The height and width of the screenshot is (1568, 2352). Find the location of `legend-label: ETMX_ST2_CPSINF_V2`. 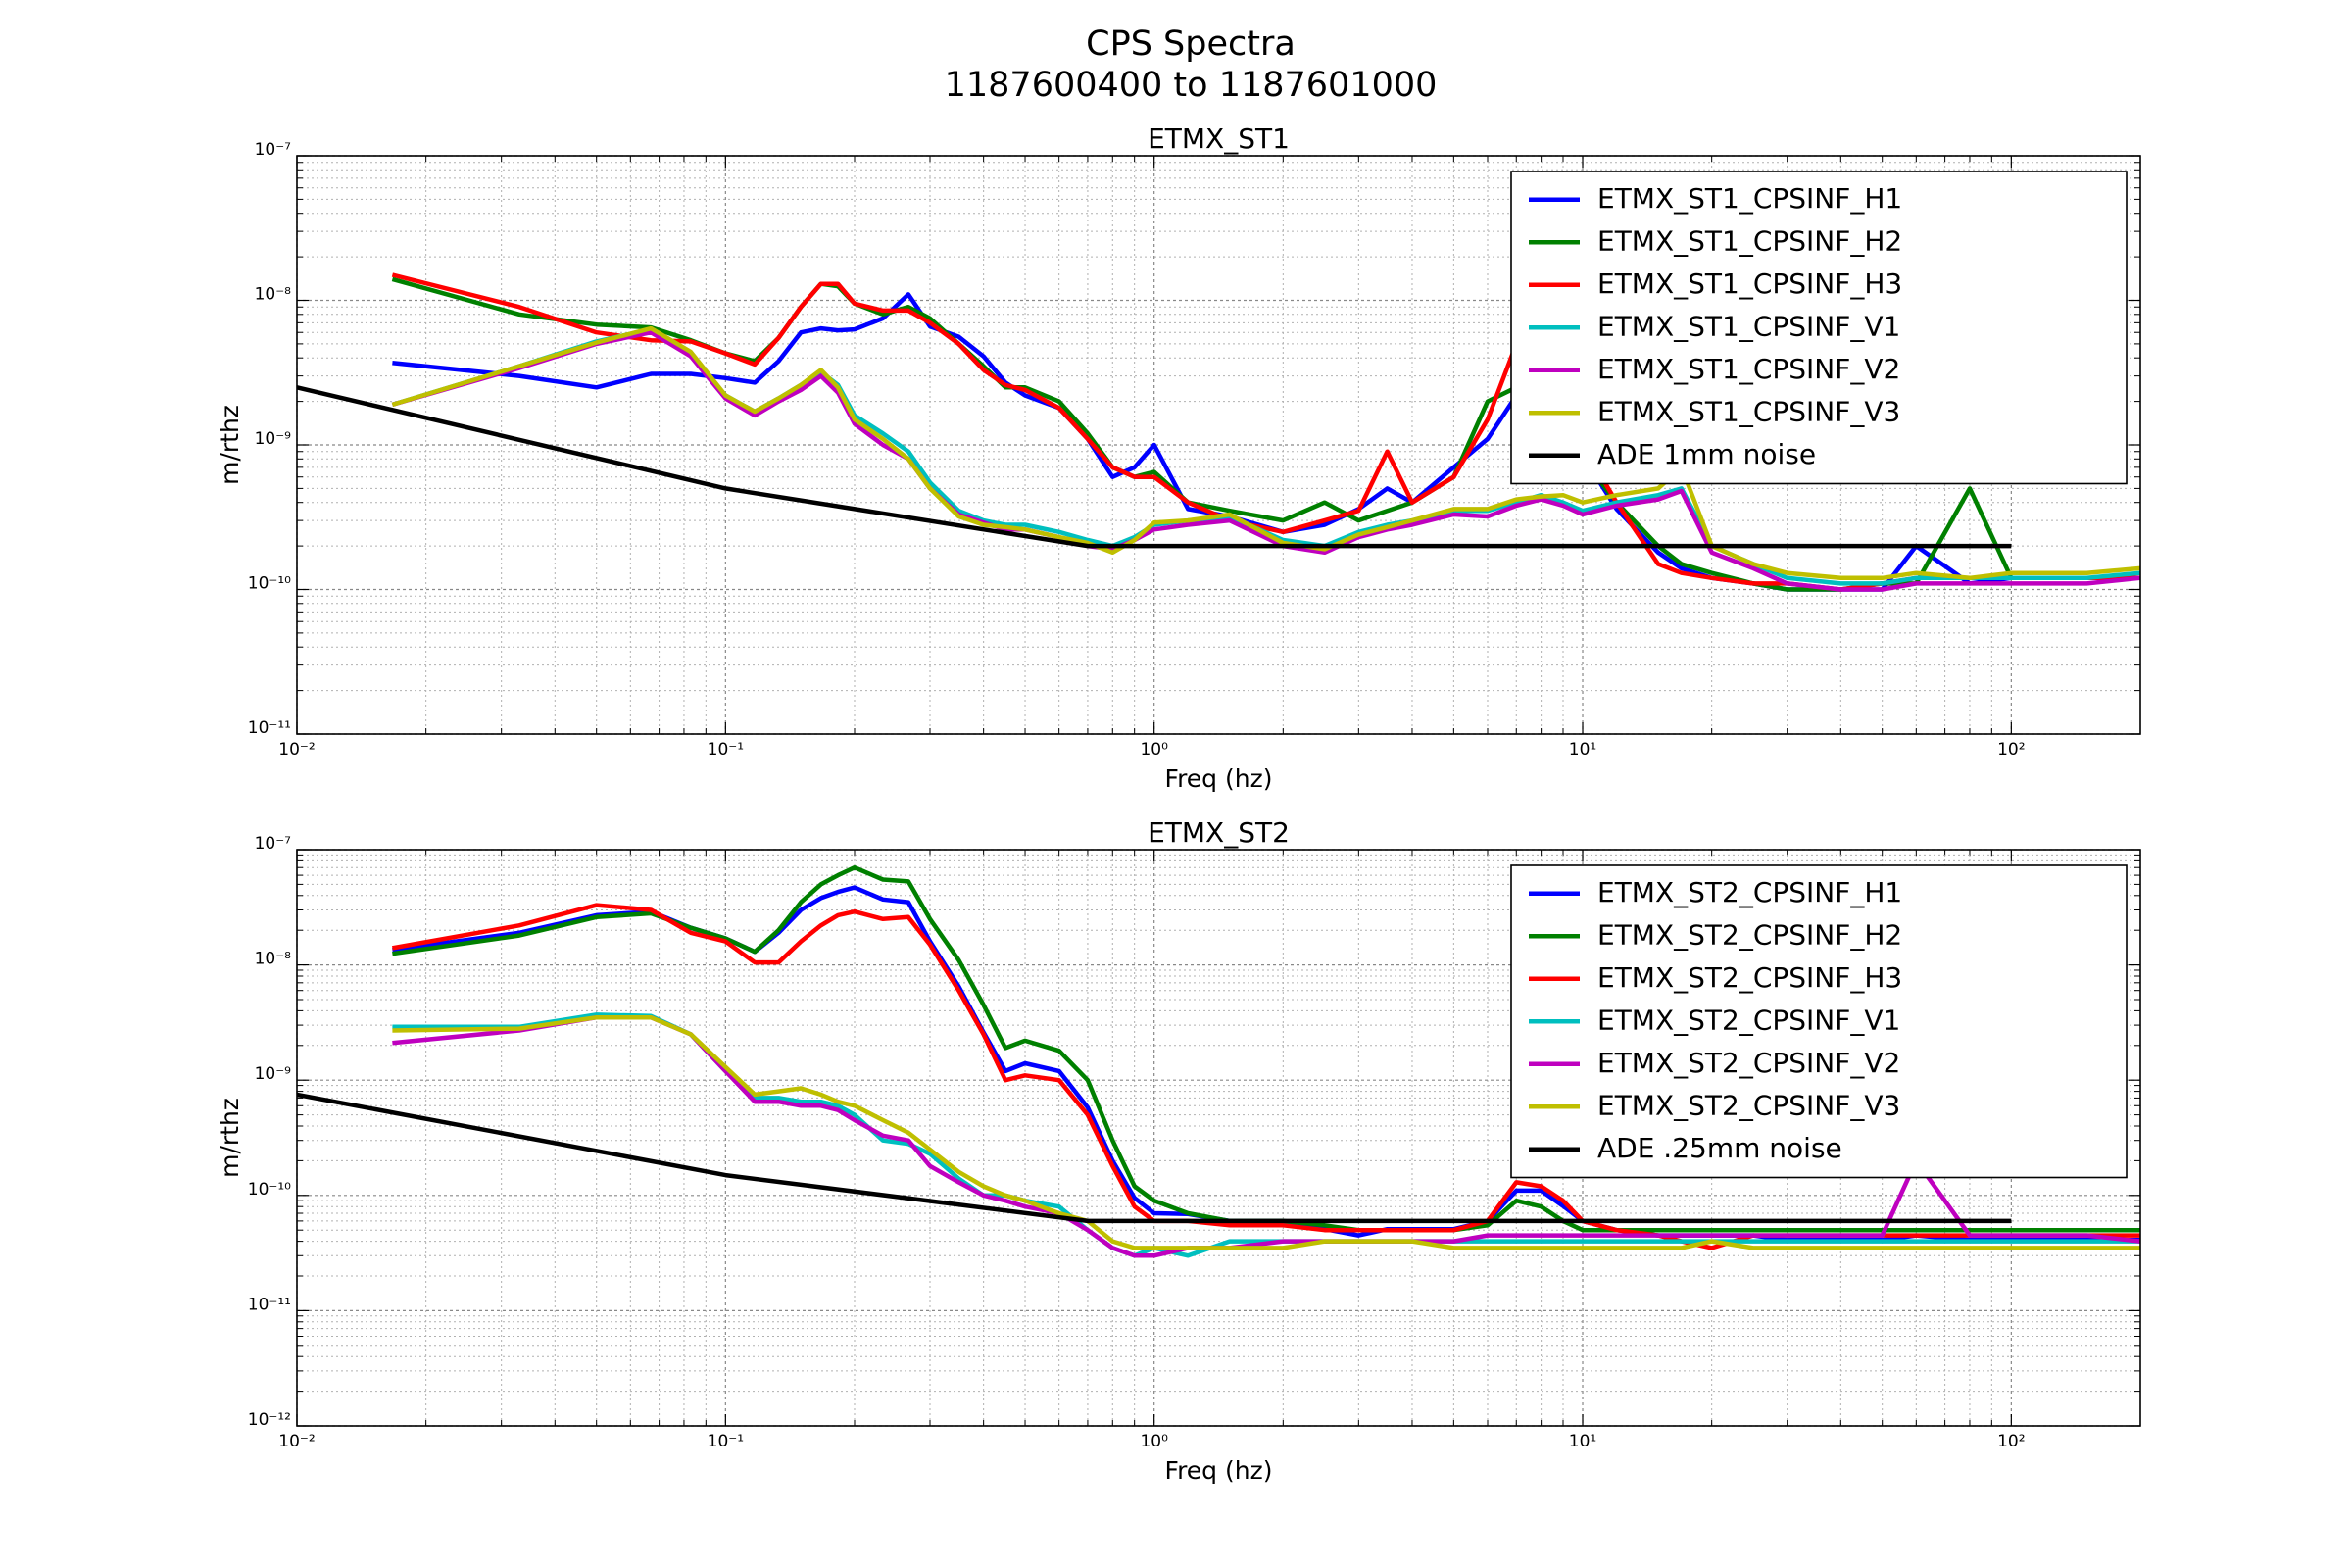

legend-label: ETMX_ST2_CPSINF_V2 is located at coordinates (1748, 1063).